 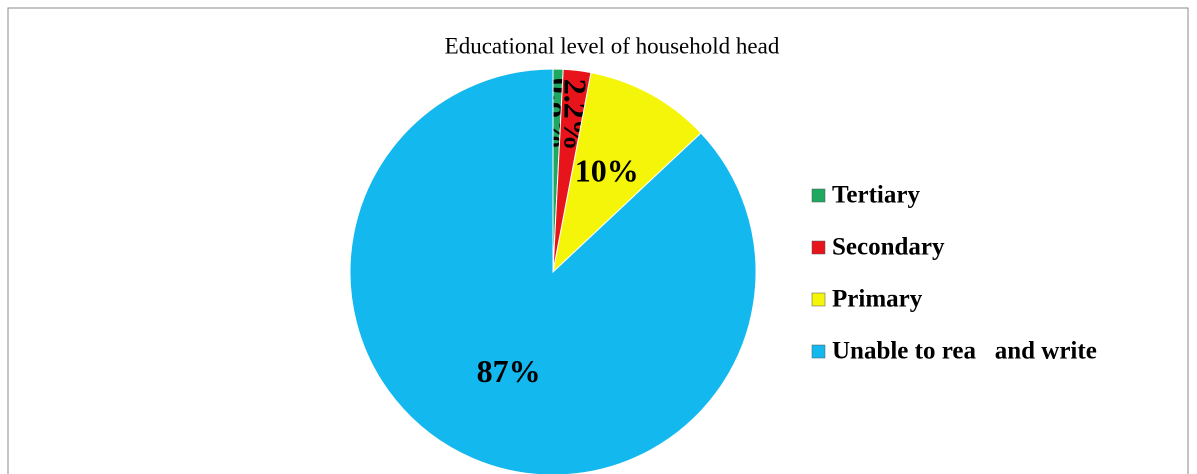 I want to click on pie-slice, so click(x=627, y=173).